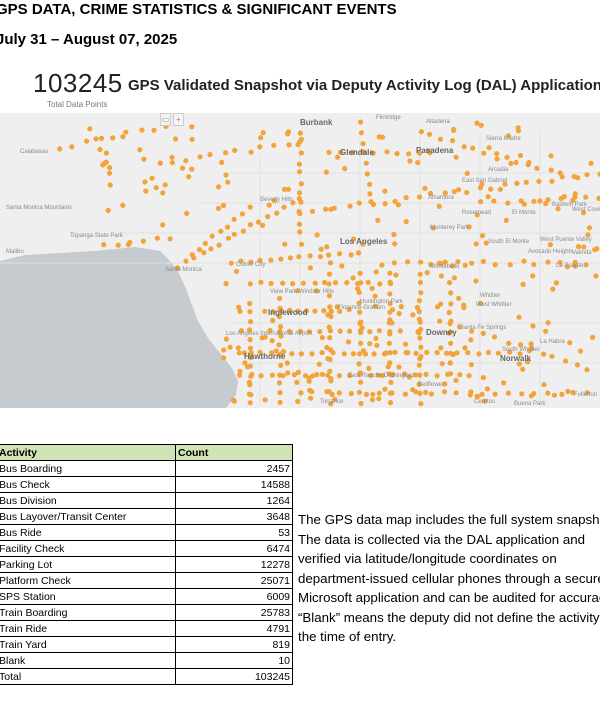  I want to click on count-cell: 6474, so click(234, 548).